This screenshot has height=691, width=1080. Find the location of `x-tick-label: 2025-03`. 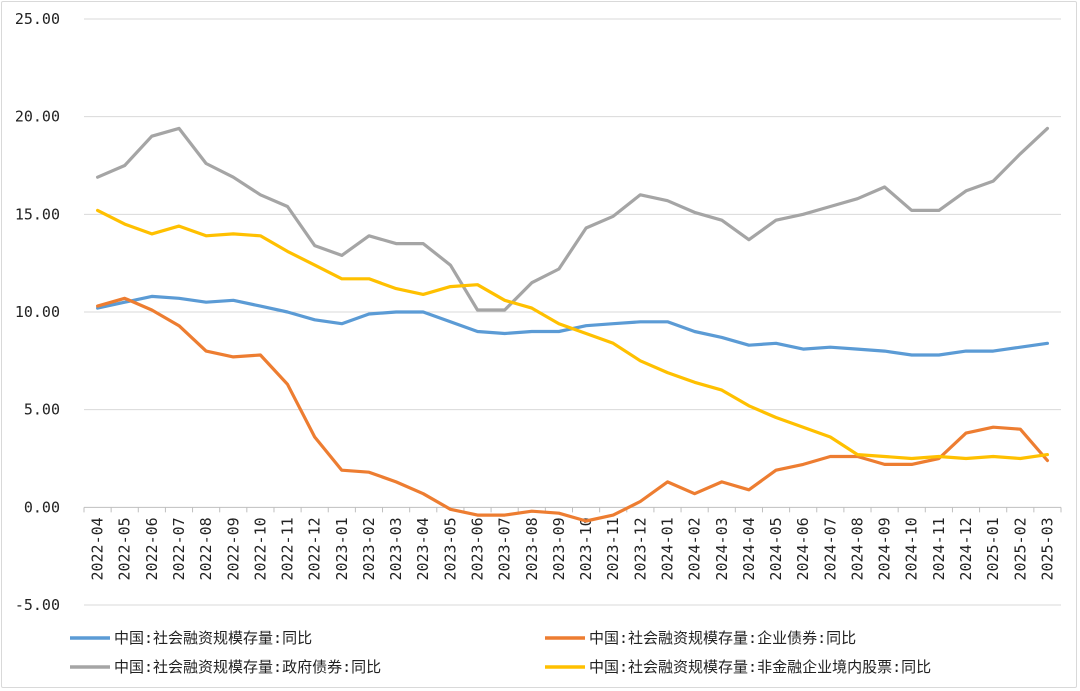

x-tick-label: 2025-03 is located at coordinates (1047, 548).